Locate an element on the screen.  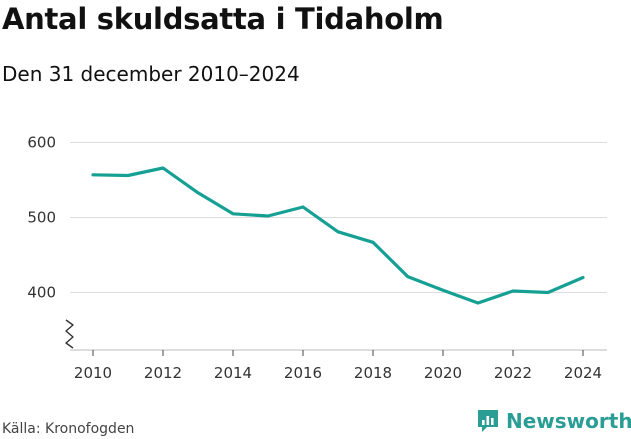
x-axis: 2010 2012 2014 2016 2018 2020 2022 2024 is located at coordinates (338, 365).